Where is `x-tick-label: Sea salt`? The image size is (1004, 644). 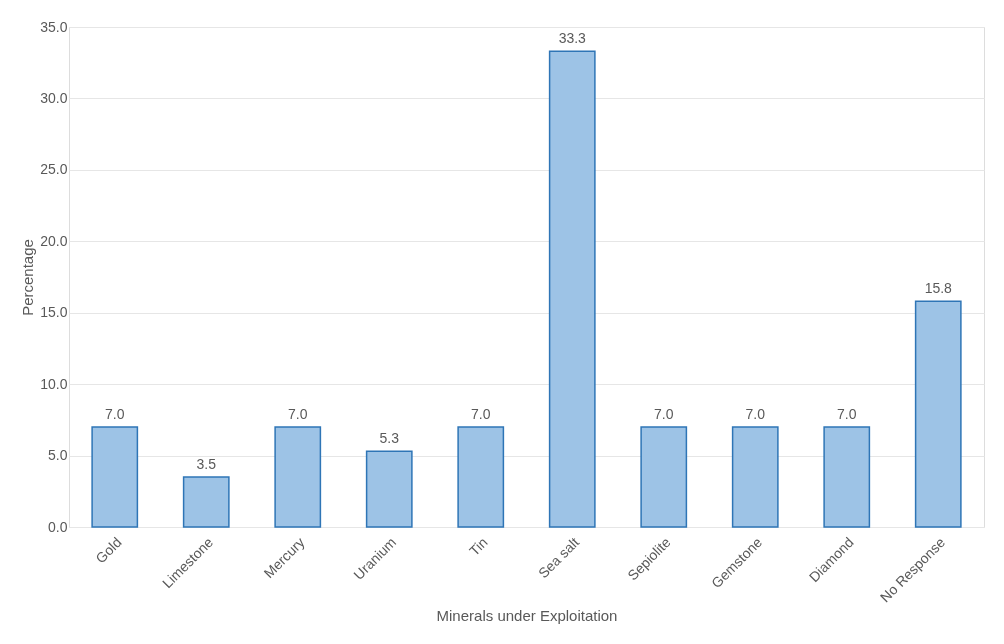
x-tick-label: Sea salt is located at coordinates (559, 558).